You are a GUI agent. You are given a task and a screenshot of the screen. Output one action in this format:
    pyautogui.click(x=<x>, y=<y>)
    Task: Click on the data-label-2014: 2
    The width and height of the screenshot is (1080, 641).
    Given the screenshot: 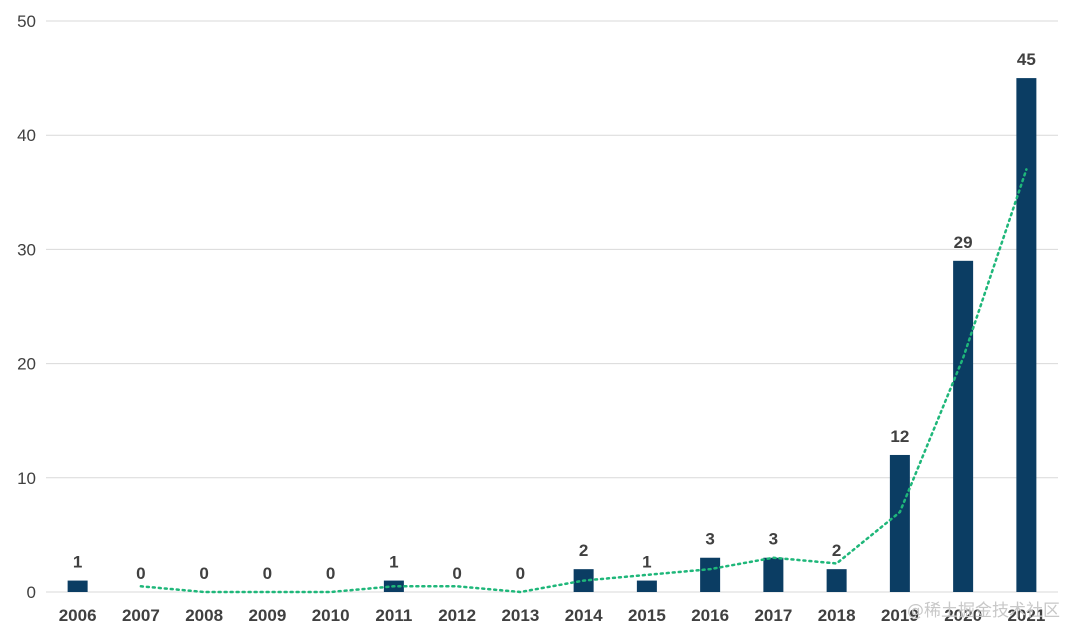 What is the action you would take?
    pyautogui.click(x=583, y=550)
    